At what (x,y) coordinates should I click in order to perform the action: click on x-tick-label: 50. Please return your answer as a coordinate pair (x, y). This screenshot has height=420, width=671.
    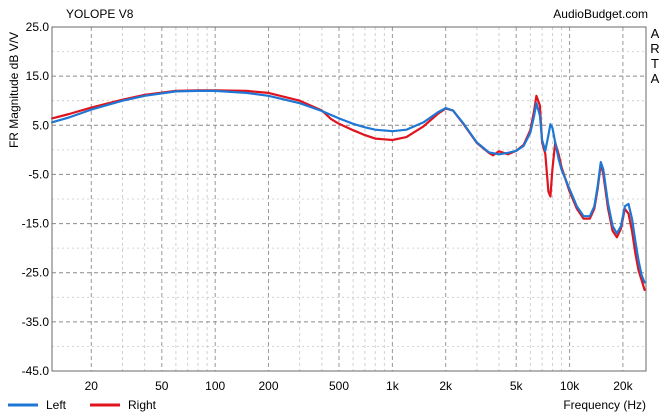
    Looking at the image, I should click on (162, 386).